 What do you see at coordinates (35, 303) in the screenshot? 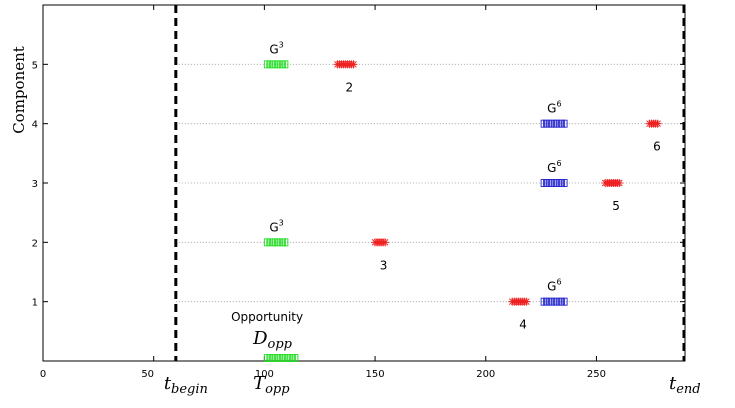
I see `y-tick-label-1: 1` at bounding box center [35, 303].